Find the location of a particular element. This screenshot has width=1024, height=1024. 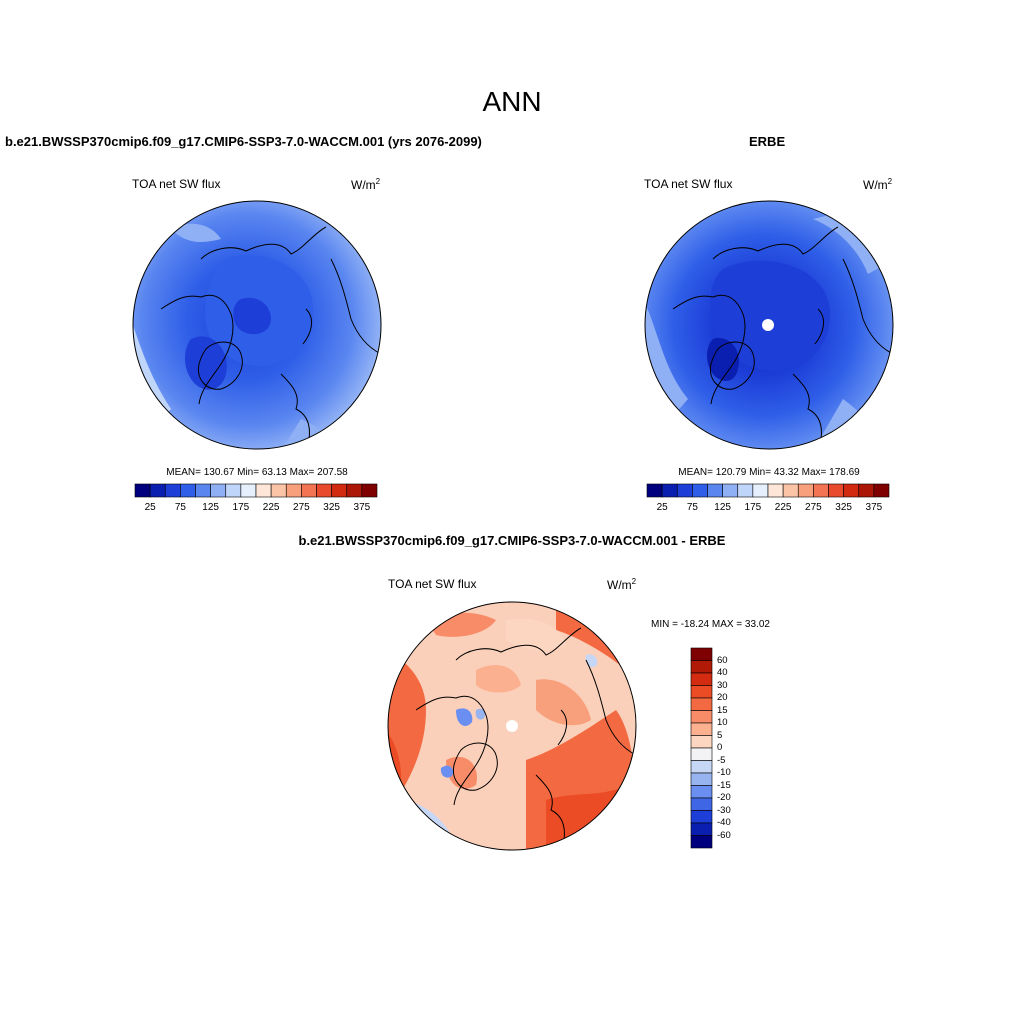

panel-1-colorbar-tick-label: 275 is located at coordinates (301, 507).